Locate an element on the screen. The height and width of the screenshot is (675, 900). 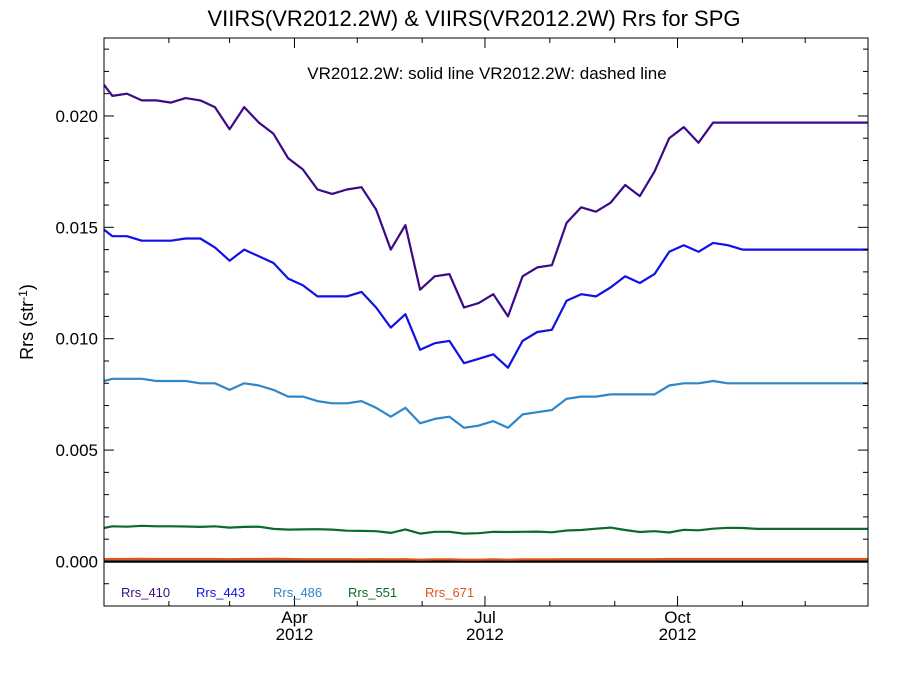
legend-item-rrs-443: Rrs_443 is located at coordinates (220, 592).